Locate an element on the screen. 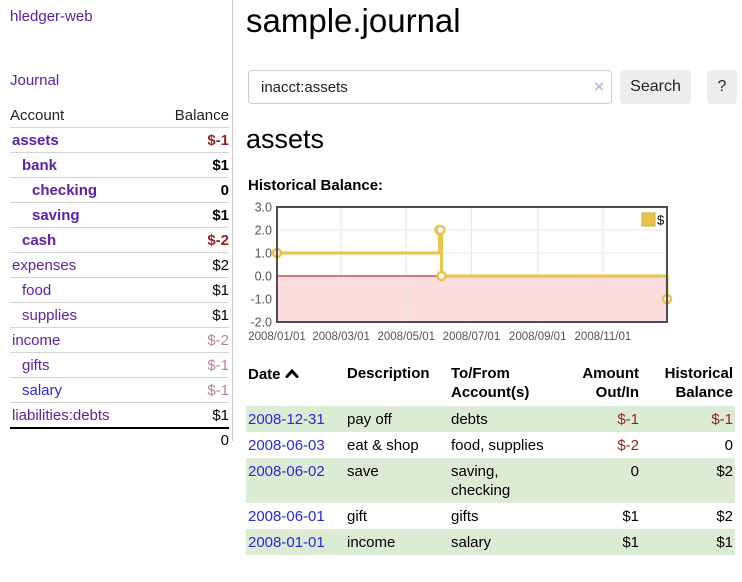 The width and height of the screenshot is (742, 582). account-link-gifts: gifts is located at coordinates (36, 365).